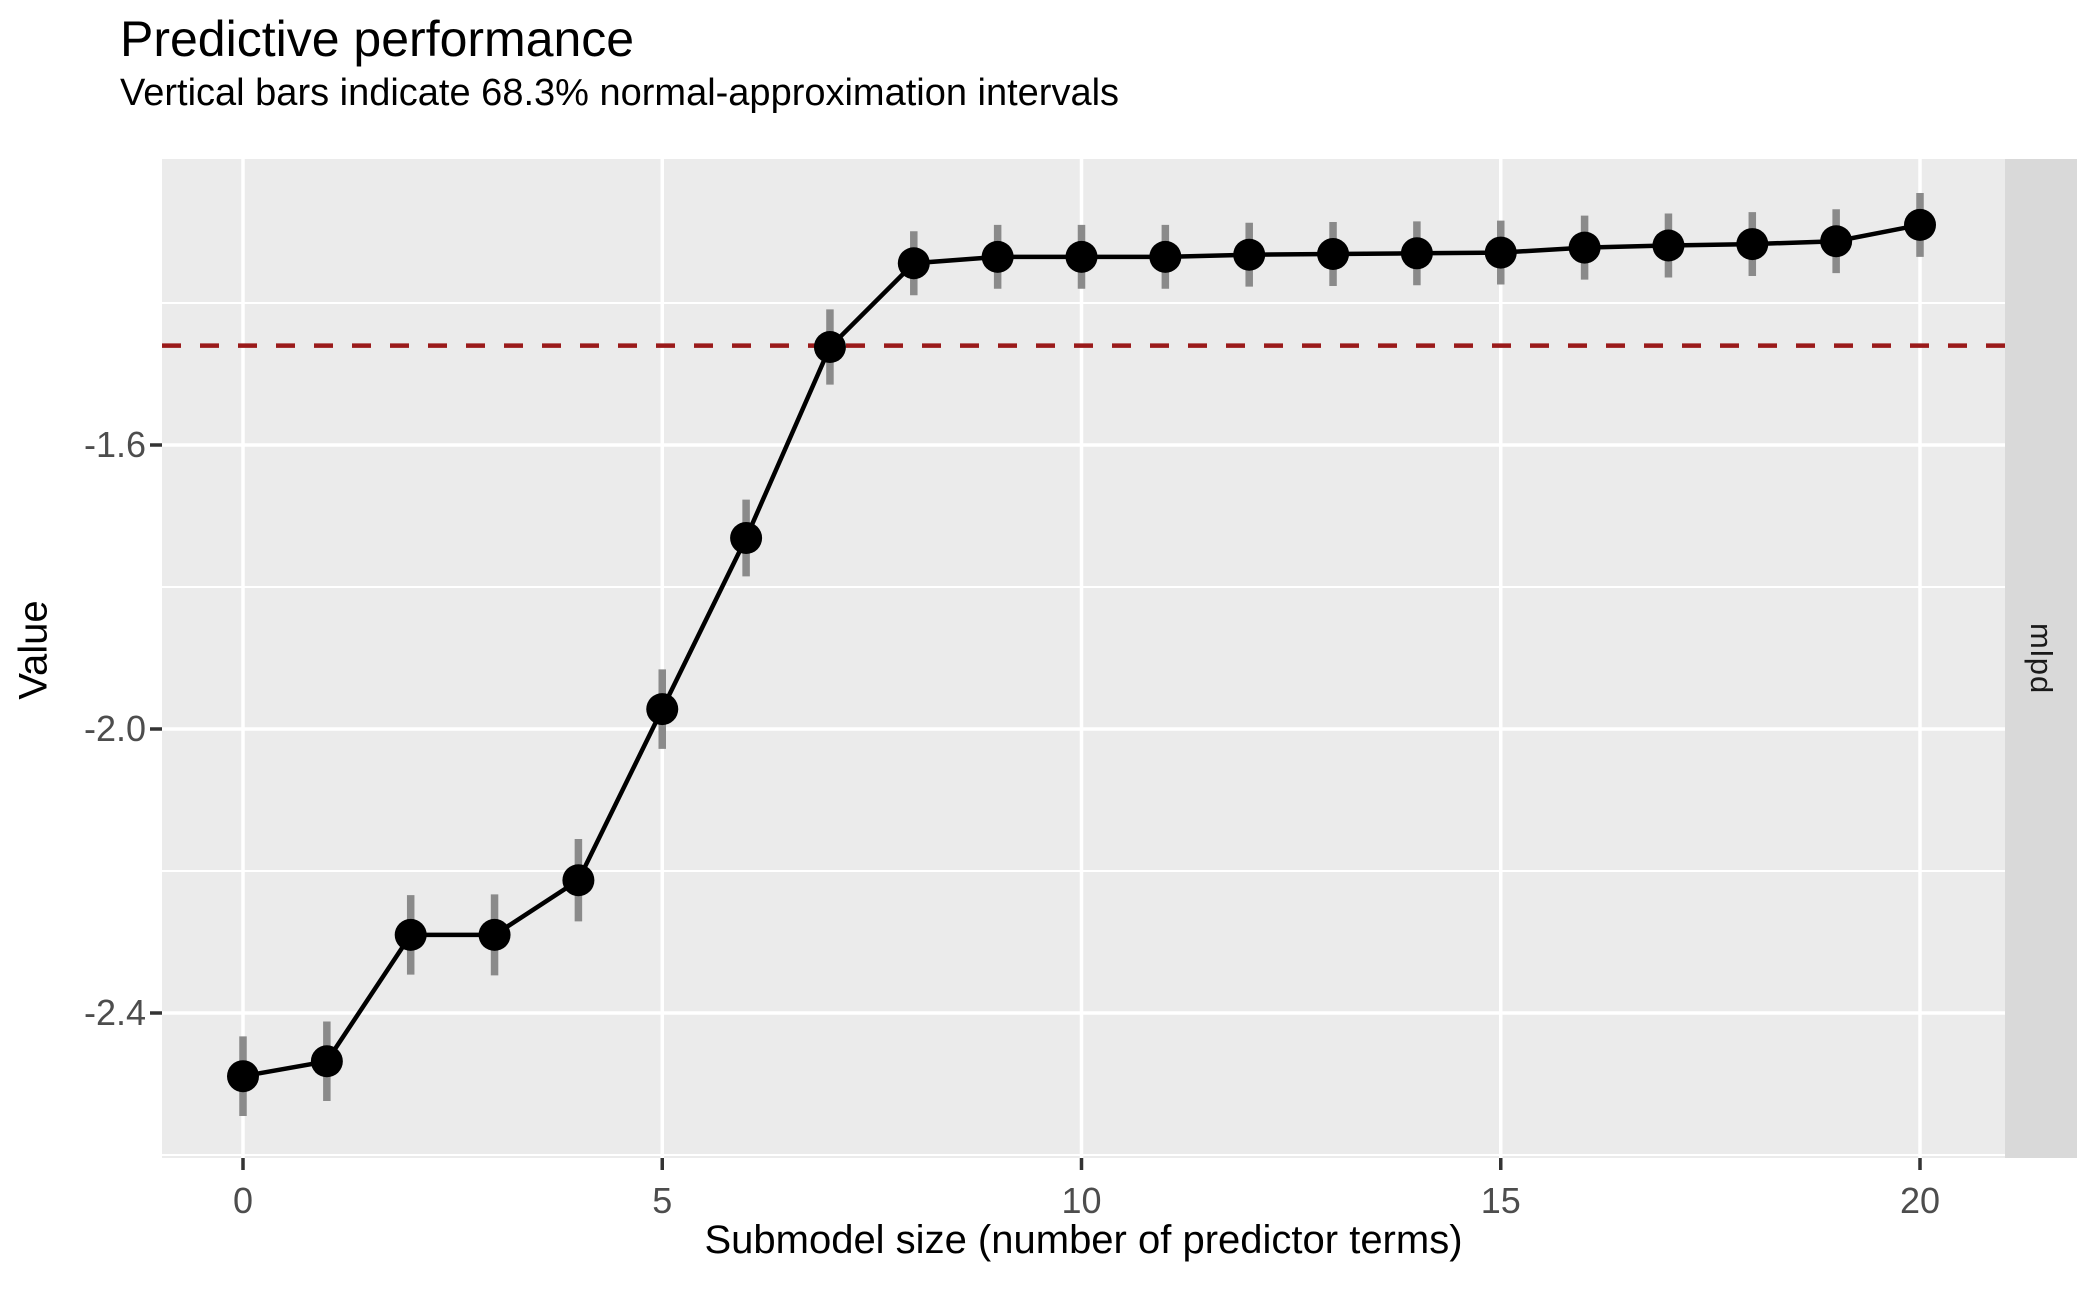 The height and width of the screenshot is (1297, 2100). I want to click on facet-strip: mlpd, so click(2041, 658).